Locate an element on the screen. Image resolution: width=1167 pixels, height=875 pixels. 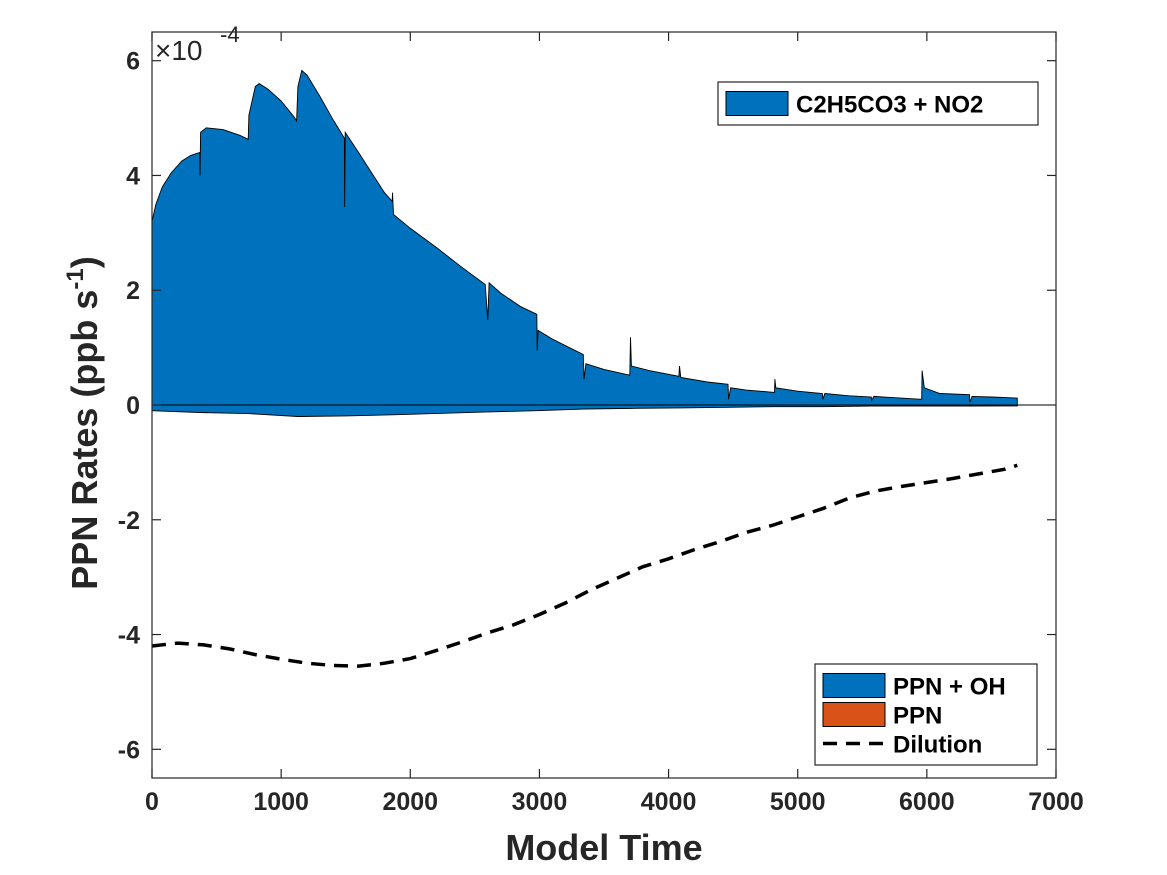
legend-entry-label: PPN is located at coordinates (917, 716).